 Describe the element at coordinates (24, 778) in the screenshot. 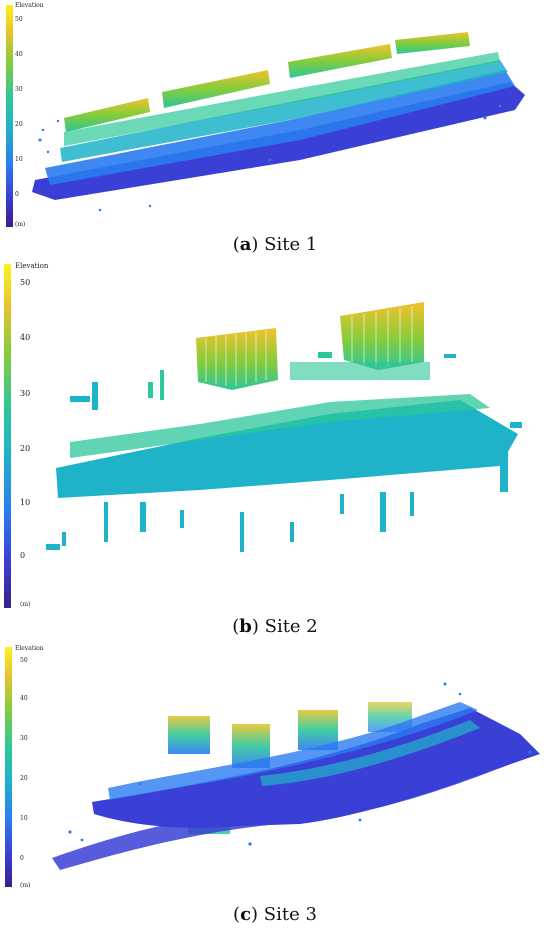

I see `tick-20-site-3: 20` at that location.